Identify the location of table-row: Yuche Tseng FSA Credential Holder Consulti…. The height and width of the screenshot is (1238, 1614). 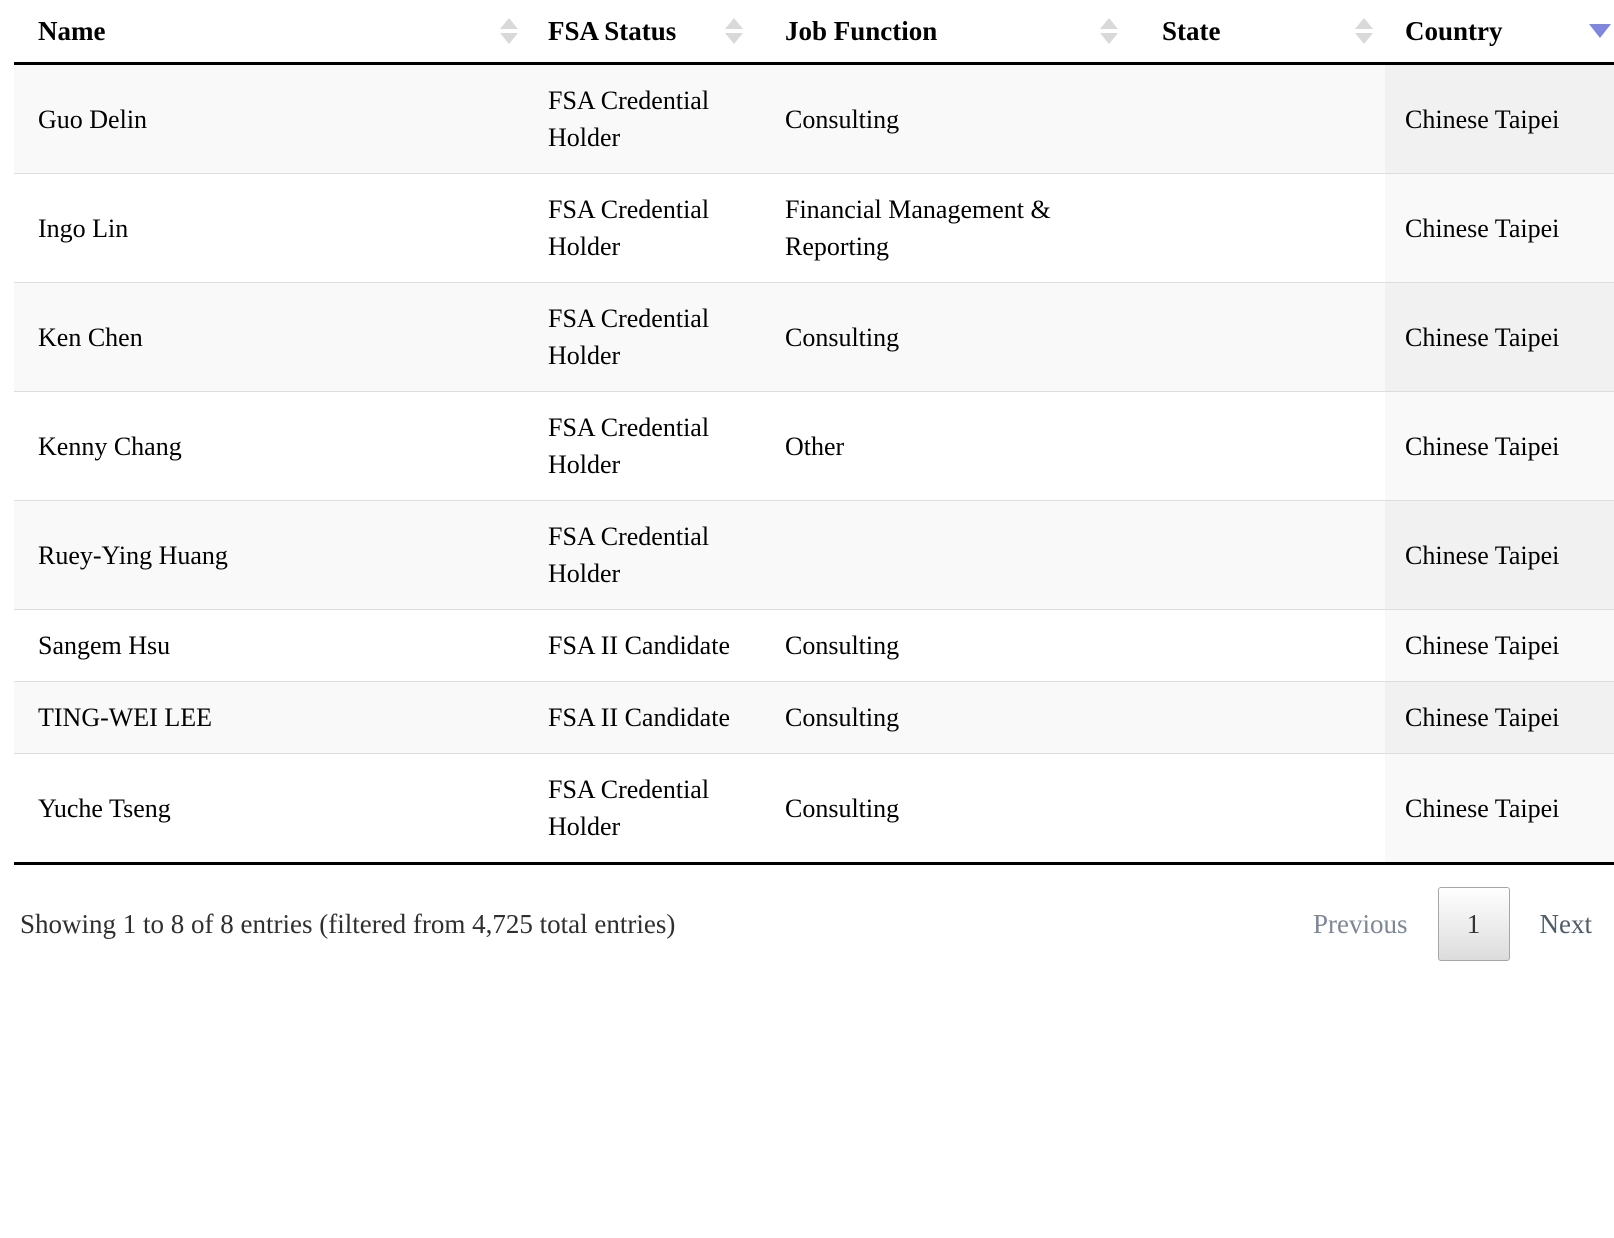
(814, 809).